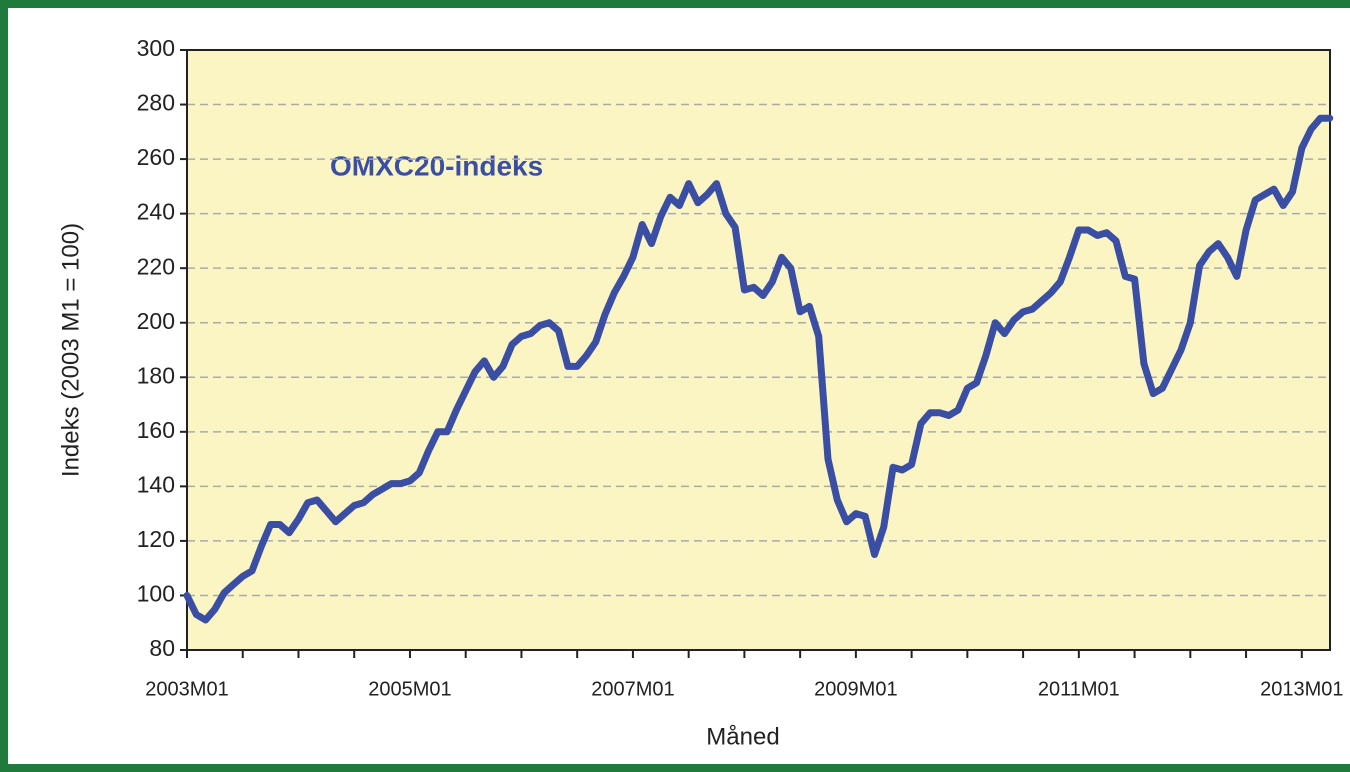 Image resolution: width=1350 pixels, height=772 pixels. What do you see at coordinates (156, 539) in the screenshot?
I see `y-tick-label: 120` at bounding box center [156, 539].